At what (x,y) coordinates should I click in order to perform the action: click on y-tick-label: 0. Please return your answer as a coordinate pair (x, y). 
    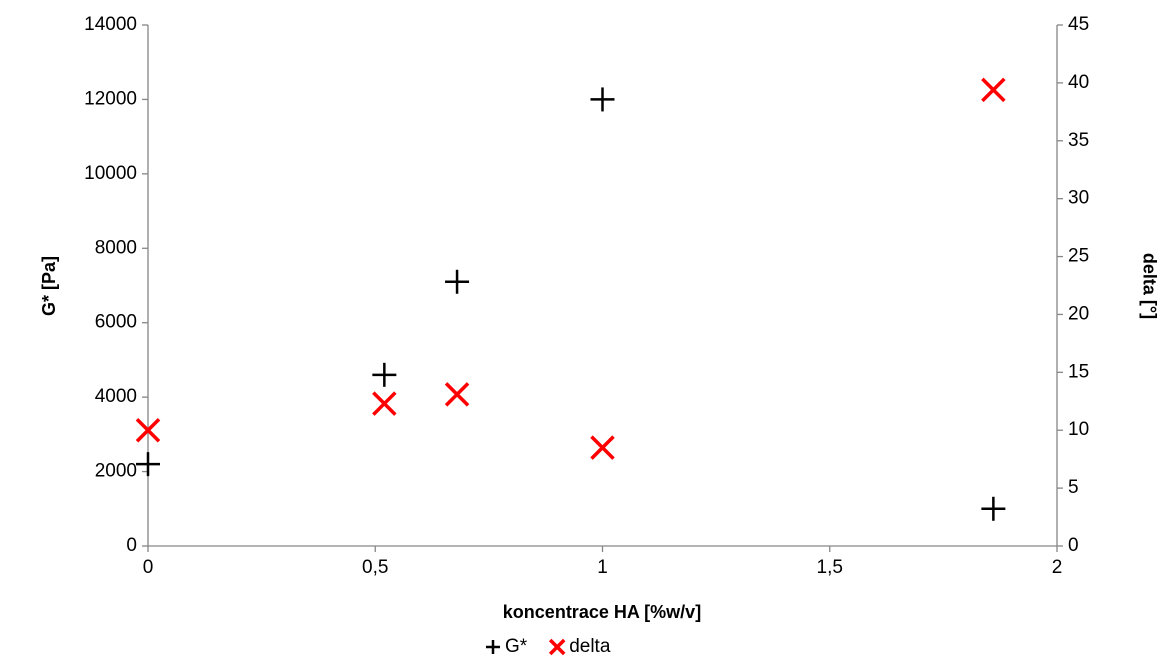
    Looking at the image, I should click on (131, 545).